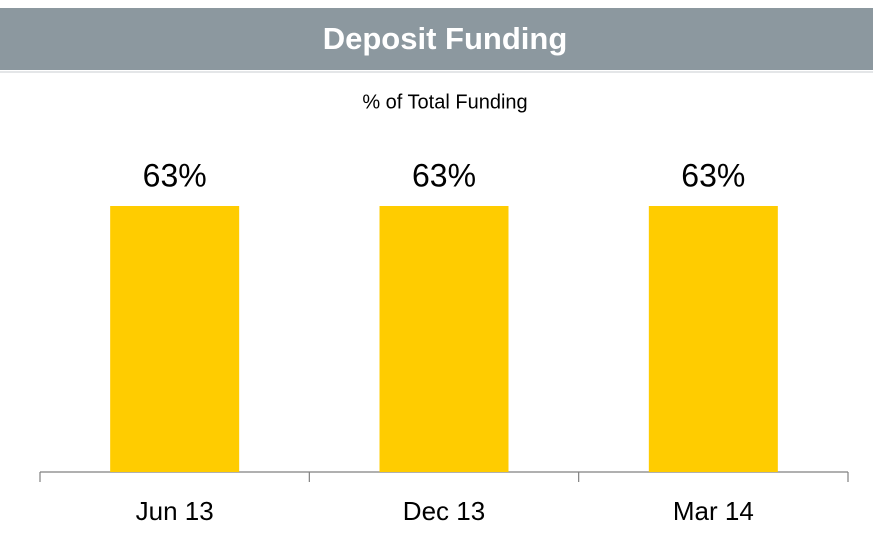  I want to click on x-tick-label: Jun 13, so click(175, 511).